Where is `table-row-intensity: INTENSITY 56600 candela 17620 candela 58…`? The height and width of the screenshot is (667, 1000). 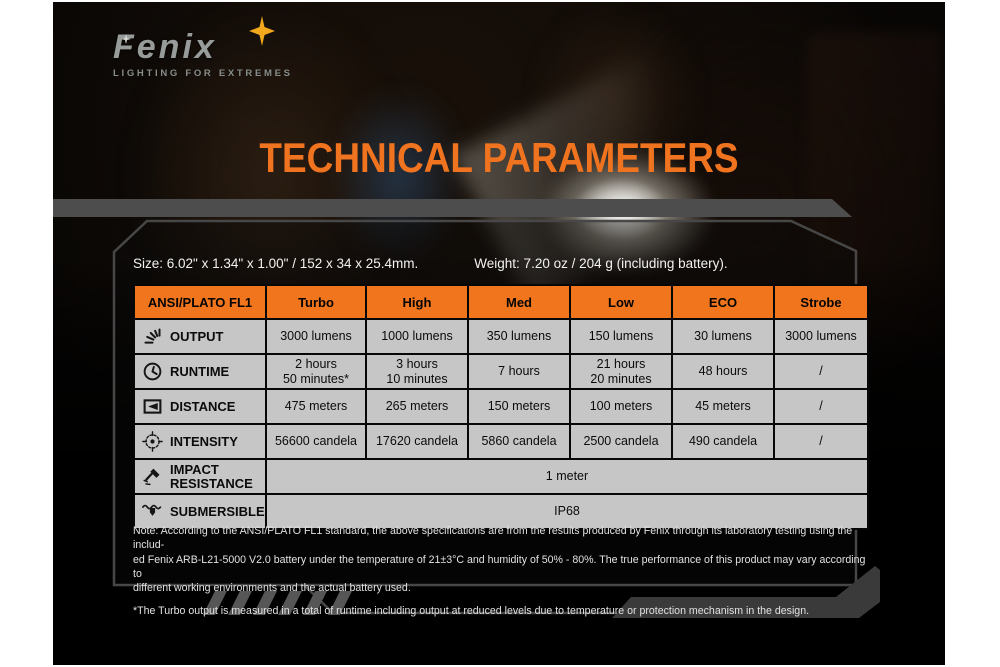 table-row-intensity: INTENSITY 56600 candela 17620 candela 58… is located at coordinates (501, 441).